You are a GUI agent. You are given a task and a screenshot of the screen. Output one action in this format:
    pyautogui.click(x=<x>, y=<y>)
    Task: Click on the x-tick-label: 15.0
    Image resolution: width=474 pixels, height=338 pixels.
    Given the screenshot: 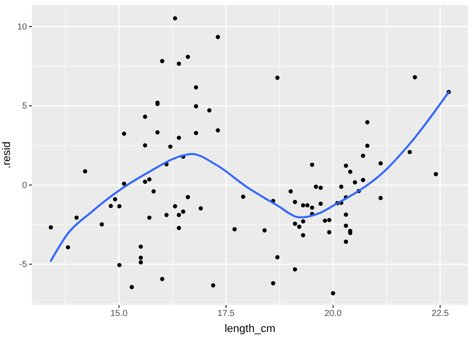 What is the action you would take?
    pyautogui.click(x=119, y=313)
    